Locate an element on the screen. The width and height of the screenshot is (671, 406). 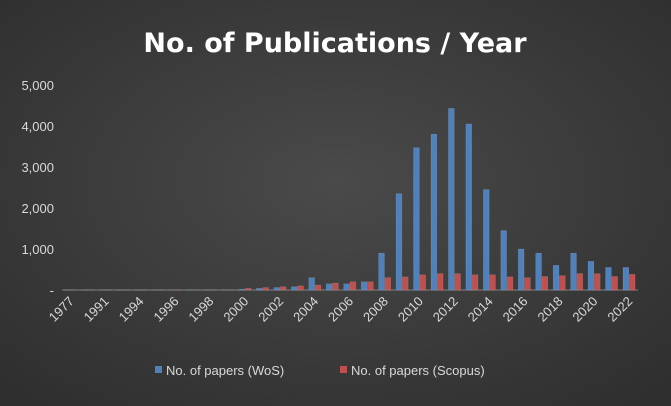
y-tick-label: - is located at coordinates (52, 290).